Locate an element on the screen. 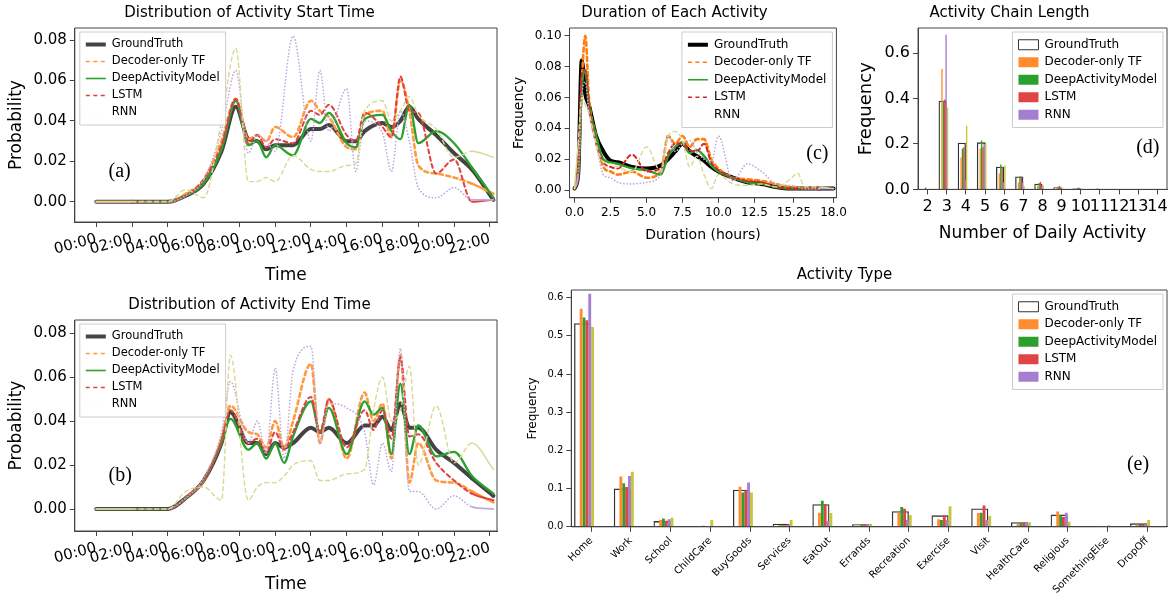 This screenshot has height=601, width=1175. chart-title: Distribution of Activity End Time is located at coordinates (249, 303).